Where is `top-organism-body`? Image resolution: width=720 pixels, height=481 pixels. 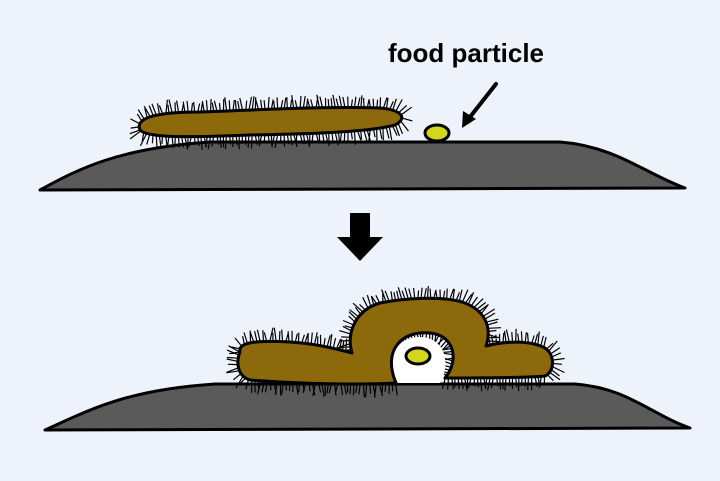
top-organism-body is located at coordinates (270, 122).